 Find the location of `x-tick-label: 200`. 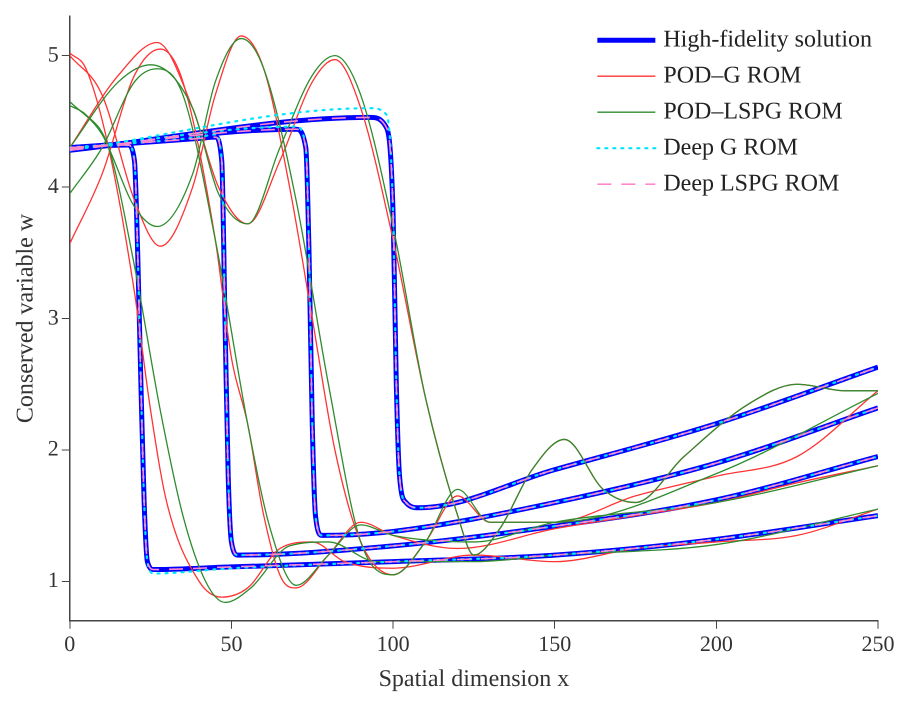

x-tick-label: 200 is located at coordinates (716, 643).